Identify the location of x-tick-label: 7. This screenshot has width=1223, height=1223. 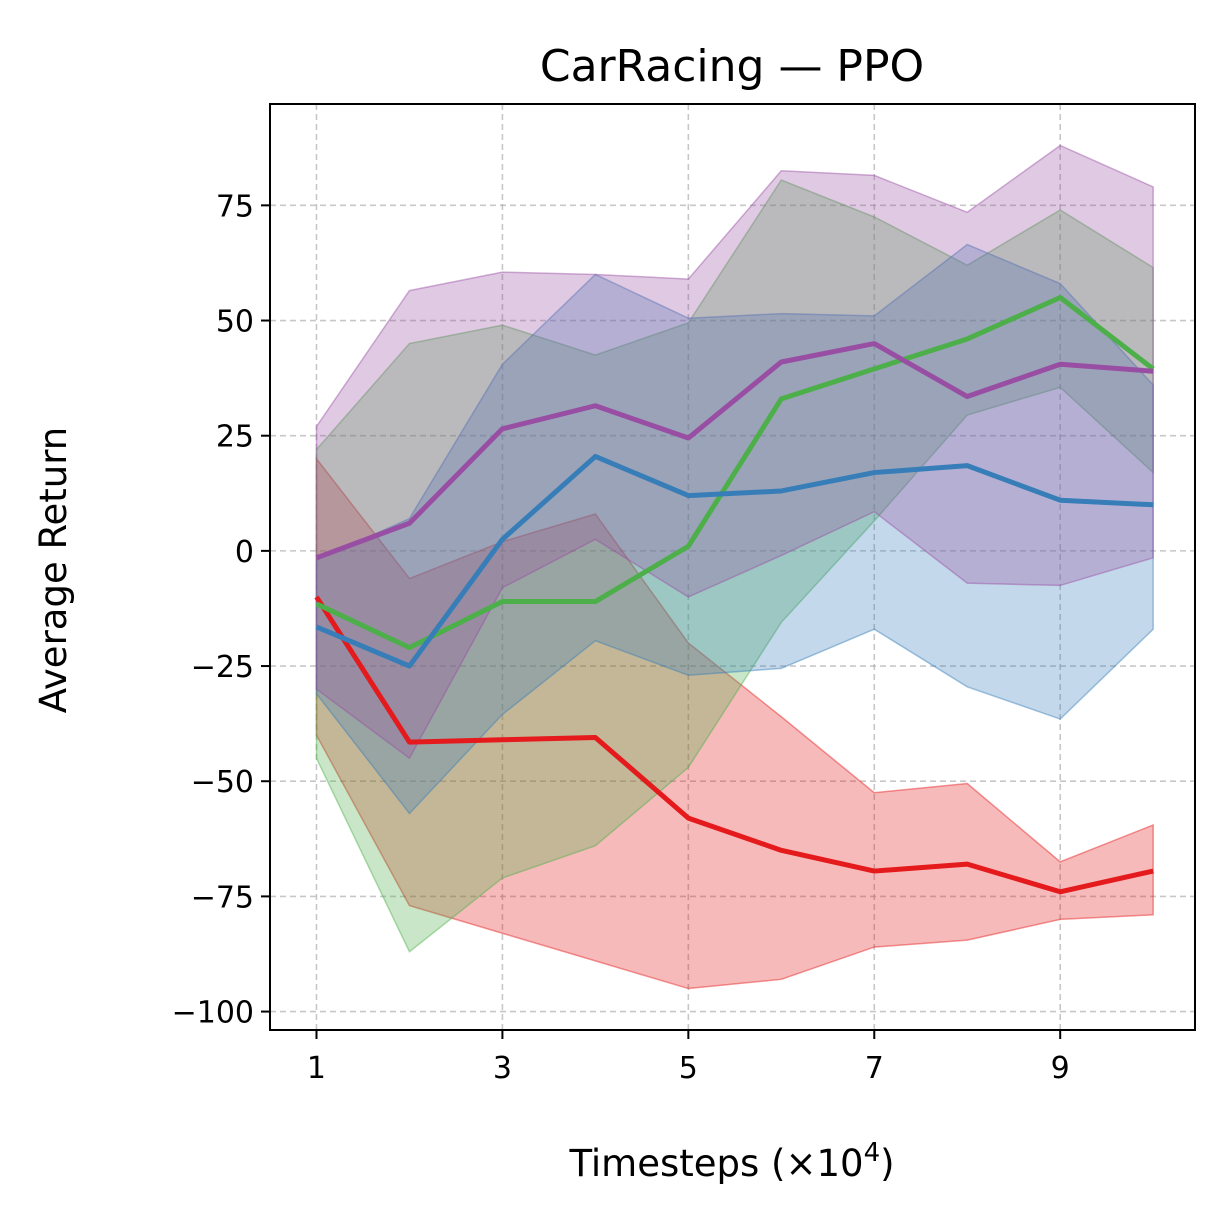
(874, 1068).